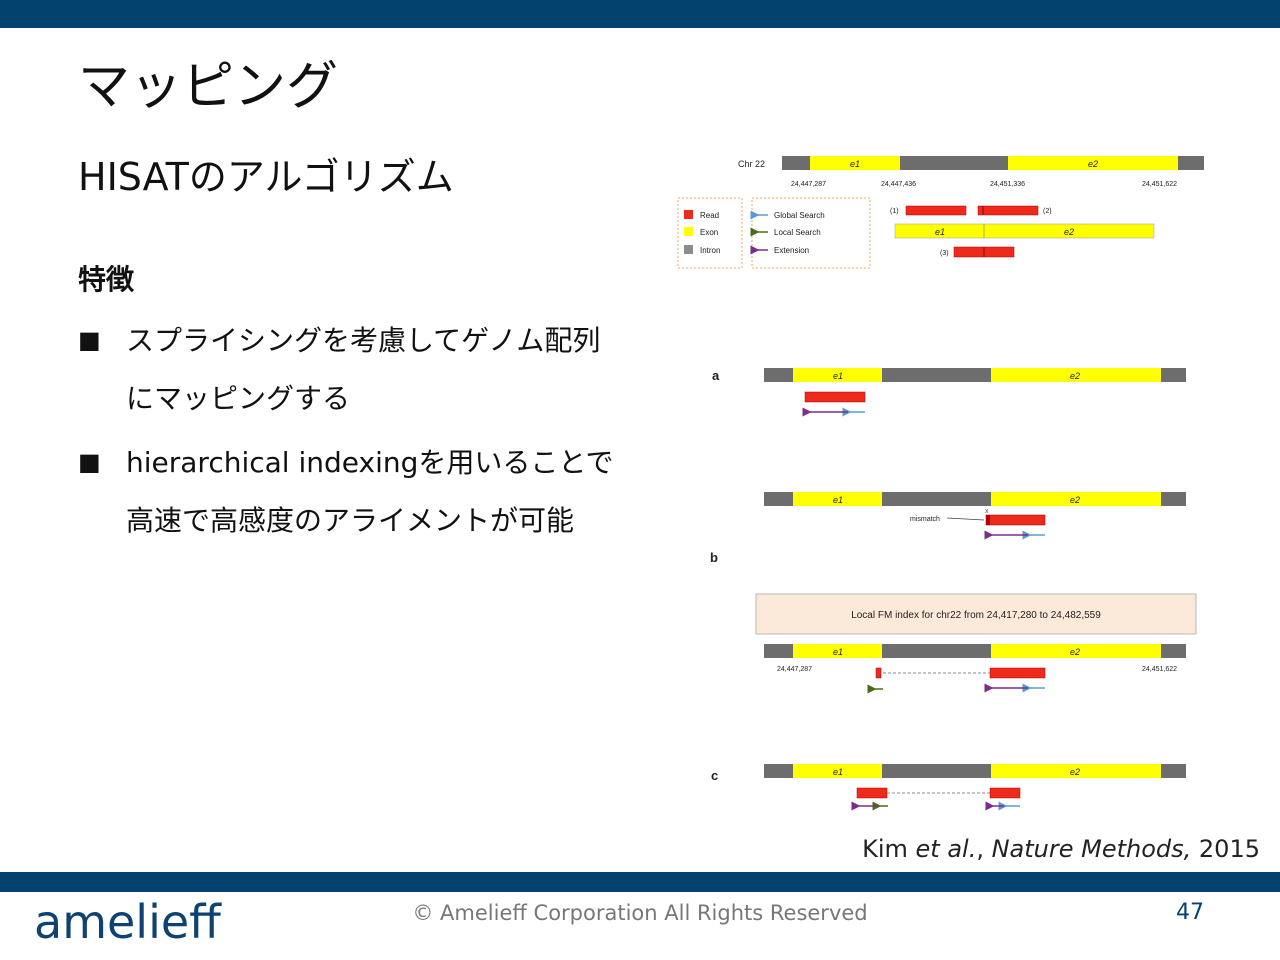 The image size is (1280, 960). What do you see at coordinates (898, 184) in the screenshot?
I see `coord-label: 24,447,436` at bounding box center [898, 184].